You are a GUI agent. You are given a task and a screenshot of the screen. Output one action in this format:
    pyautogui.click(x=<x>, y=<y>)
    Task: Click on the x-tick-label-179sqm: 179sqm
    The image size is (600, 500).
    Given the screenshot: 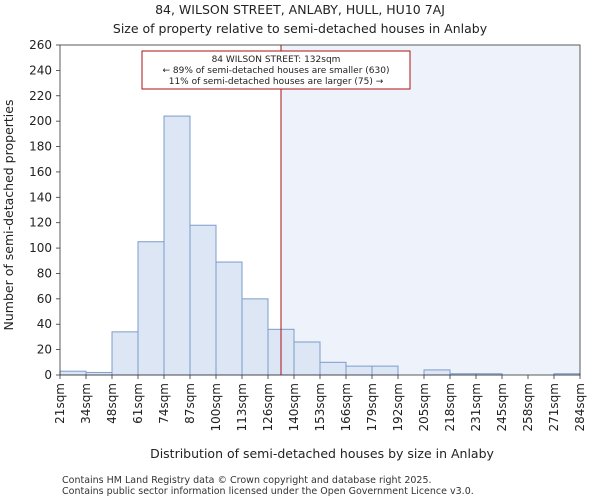 What is the action you would take?
    pyautogui.click(x=372, y=407)
    